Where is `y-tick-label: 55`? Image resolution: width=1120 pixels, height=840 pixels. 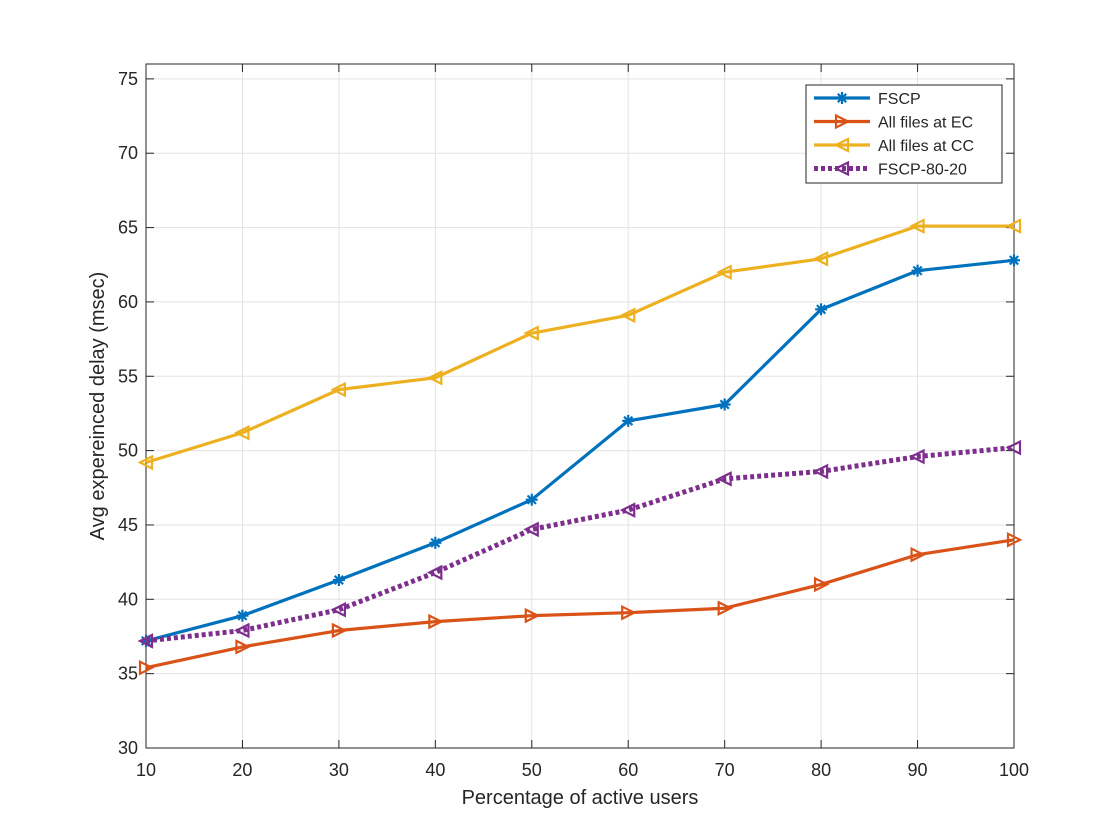
y-tick-label: 55 is located at coordinates (128, 376).